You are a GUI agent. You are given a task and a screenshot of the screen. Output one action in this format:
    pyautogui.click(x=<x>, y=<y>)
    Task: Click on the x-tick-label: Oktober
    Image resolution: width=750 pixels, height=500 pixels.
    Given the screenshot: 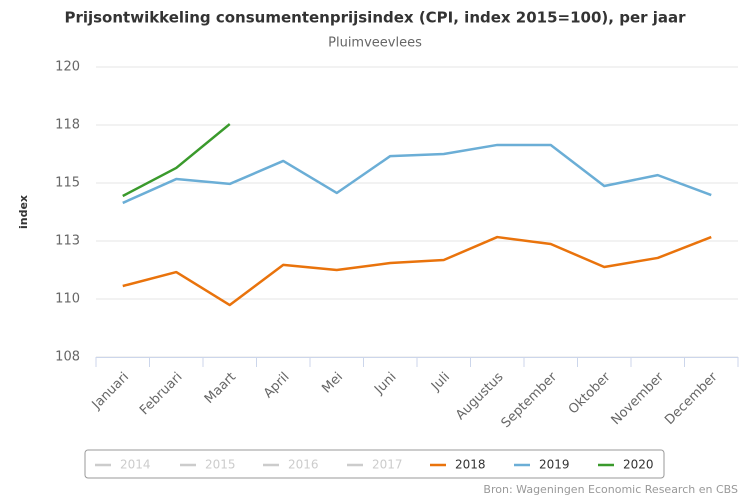 What is the action you would take?
    pyautogui.click(x=590, y=393)
    